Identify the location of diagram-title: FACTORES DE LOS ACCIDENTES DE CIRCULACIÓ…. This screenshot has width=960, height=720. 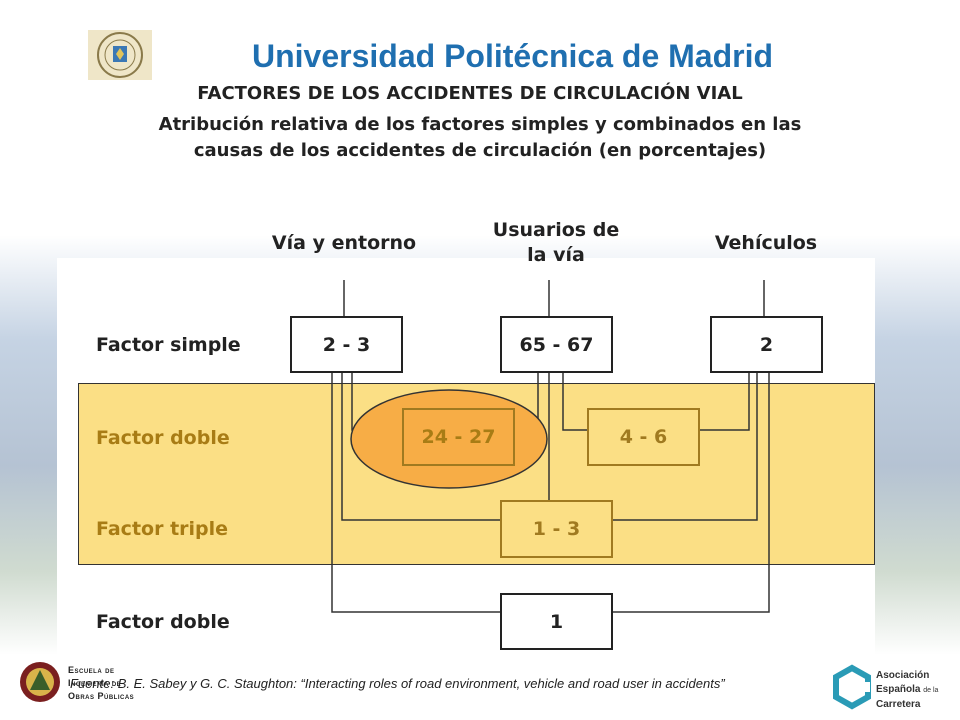
(470, 93).